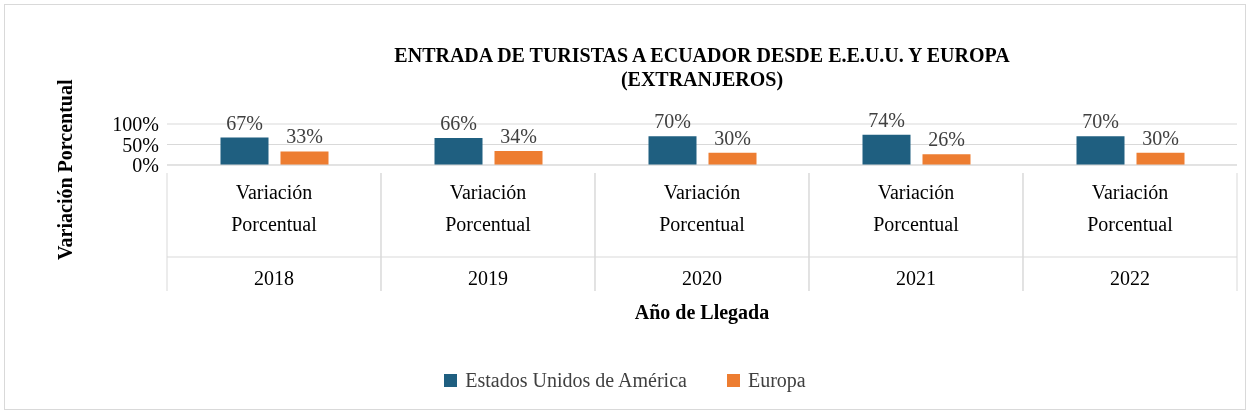  I want to click on y-tick-label: 50%, so click(140, 144).